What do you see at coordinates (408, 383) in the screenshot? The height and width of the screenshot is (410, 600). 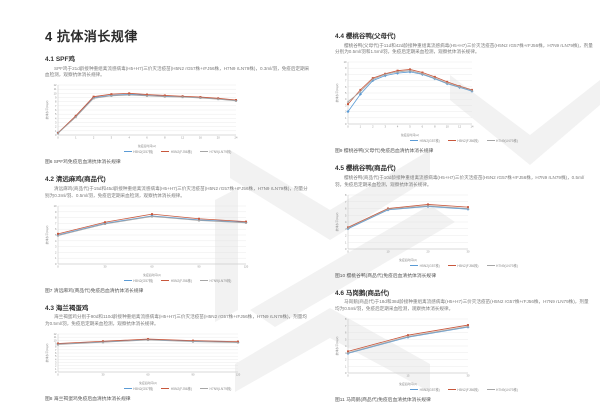 I see `svg-text: 免疫后时间(d)` at bounding box center [408, 383].